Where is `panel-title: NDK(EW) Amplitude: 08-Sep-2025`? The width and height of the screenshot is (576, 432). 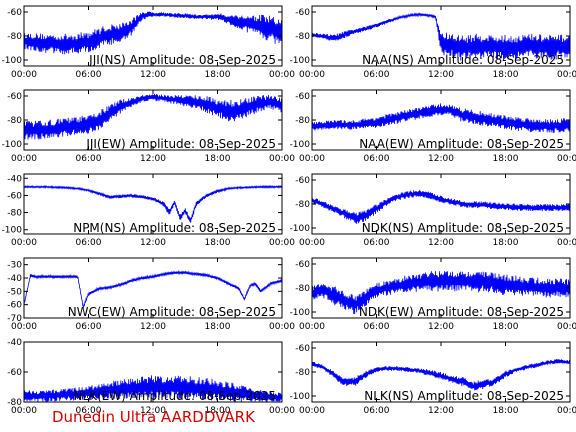 panel-title: NDK(EW) Amplitude: 08-Sep-2025 is located at coordinates (461, 312).